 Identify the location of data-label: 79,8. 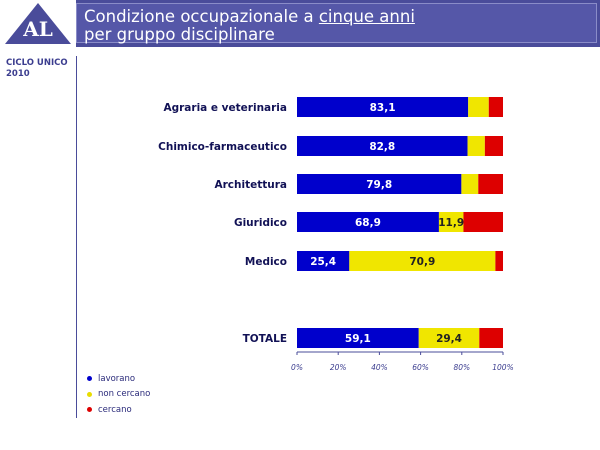
(379, 185).